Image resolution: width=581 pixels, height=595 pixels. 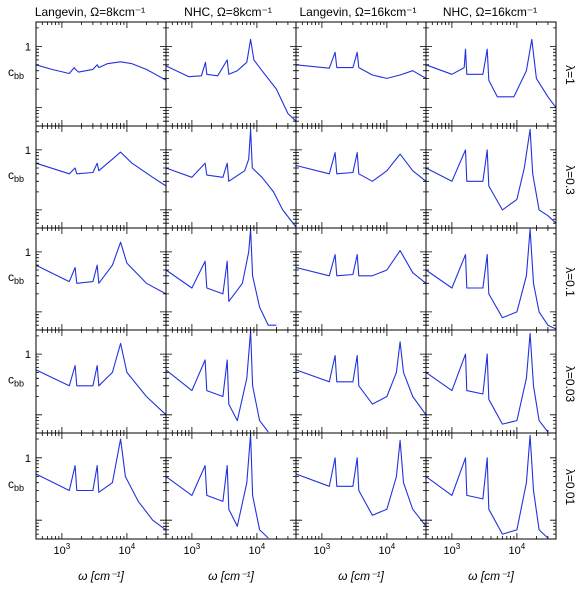 I want to click on y-axis-label-r0: cbb, so click(x=16, y=73).